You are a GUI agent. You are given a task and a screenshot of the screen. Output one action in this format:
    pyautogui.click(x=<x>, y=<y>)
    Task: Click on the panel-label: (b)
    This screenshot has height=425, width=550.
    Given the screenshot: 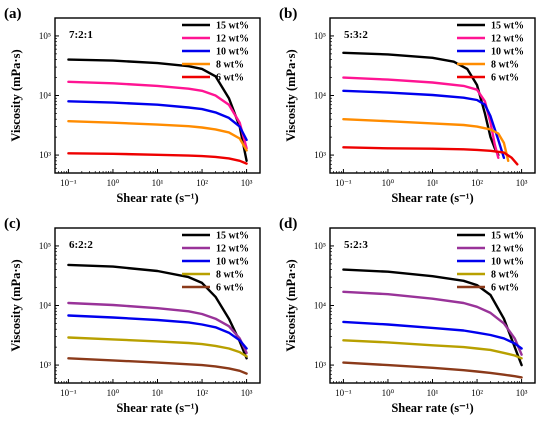 What is the action you would take?
    pyautogui.click(x=288, y=14)
    